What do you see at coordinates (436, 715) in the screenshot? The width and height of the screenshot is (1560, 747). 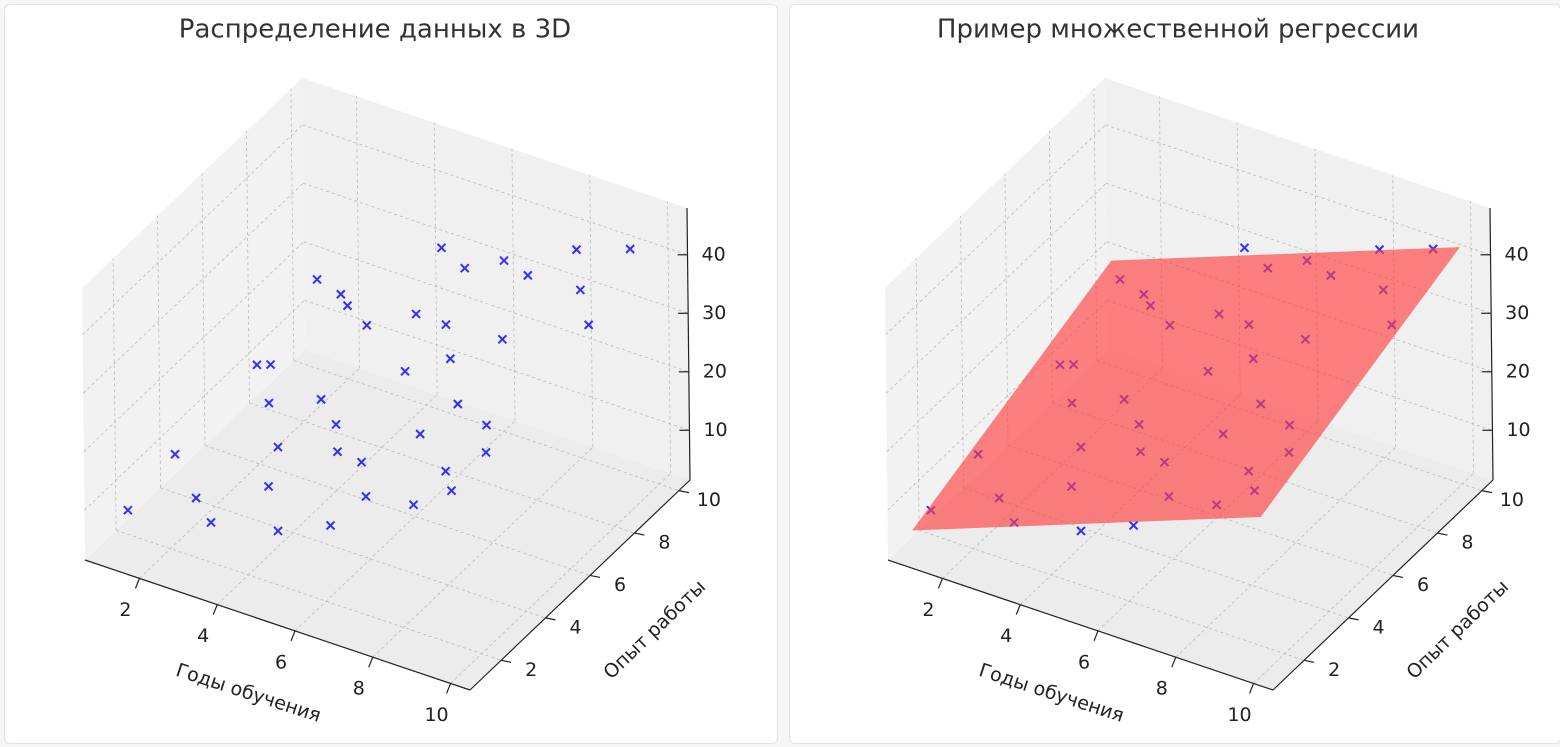 I see `x-tick-label: 10` at bounding box center [436, 715].